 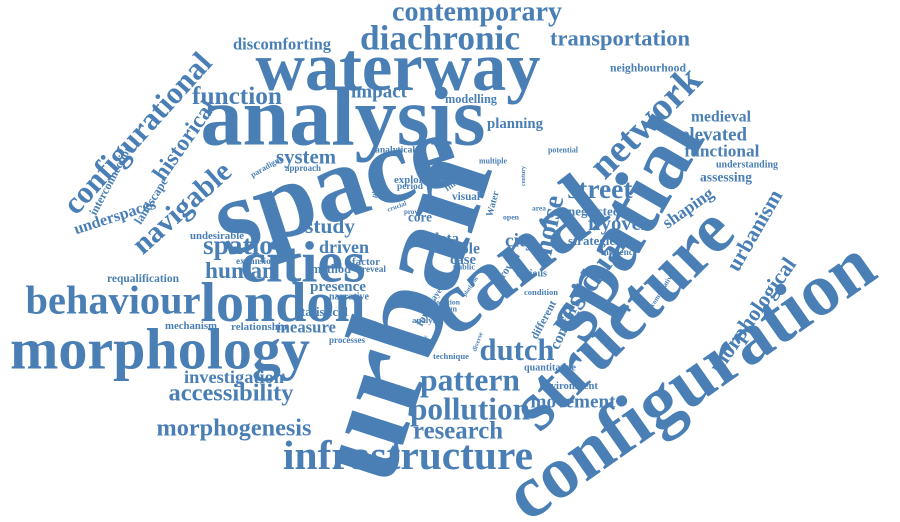 I want to click on word-contemporary: contemporary, so click(x=477, y=14).